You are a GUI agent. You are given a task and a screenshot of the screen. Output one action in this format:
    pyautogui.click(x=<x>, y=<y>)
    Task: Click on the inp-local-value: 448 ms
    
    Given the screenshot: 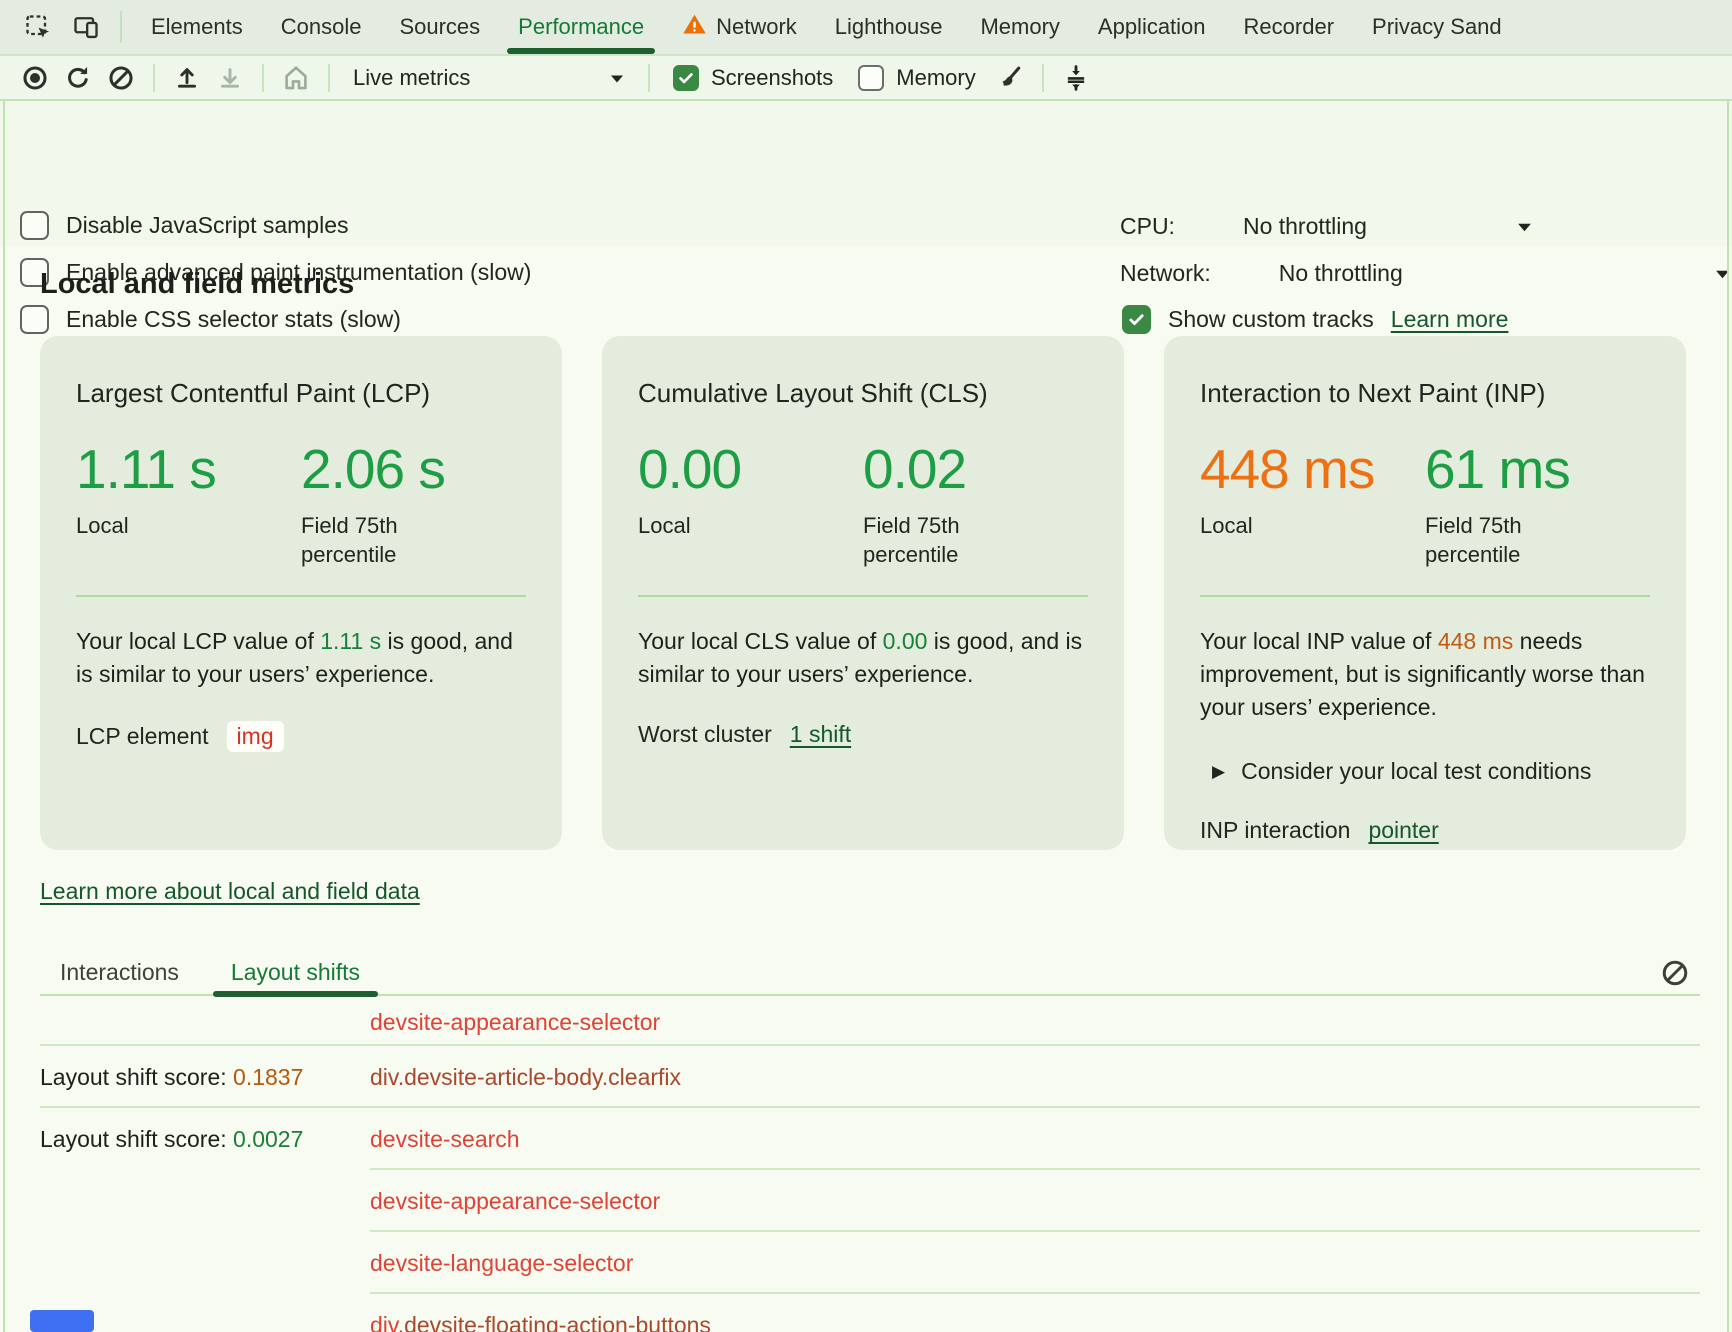 What is the action you would take?
    pyautogui.click(x=1287, y=469)
    